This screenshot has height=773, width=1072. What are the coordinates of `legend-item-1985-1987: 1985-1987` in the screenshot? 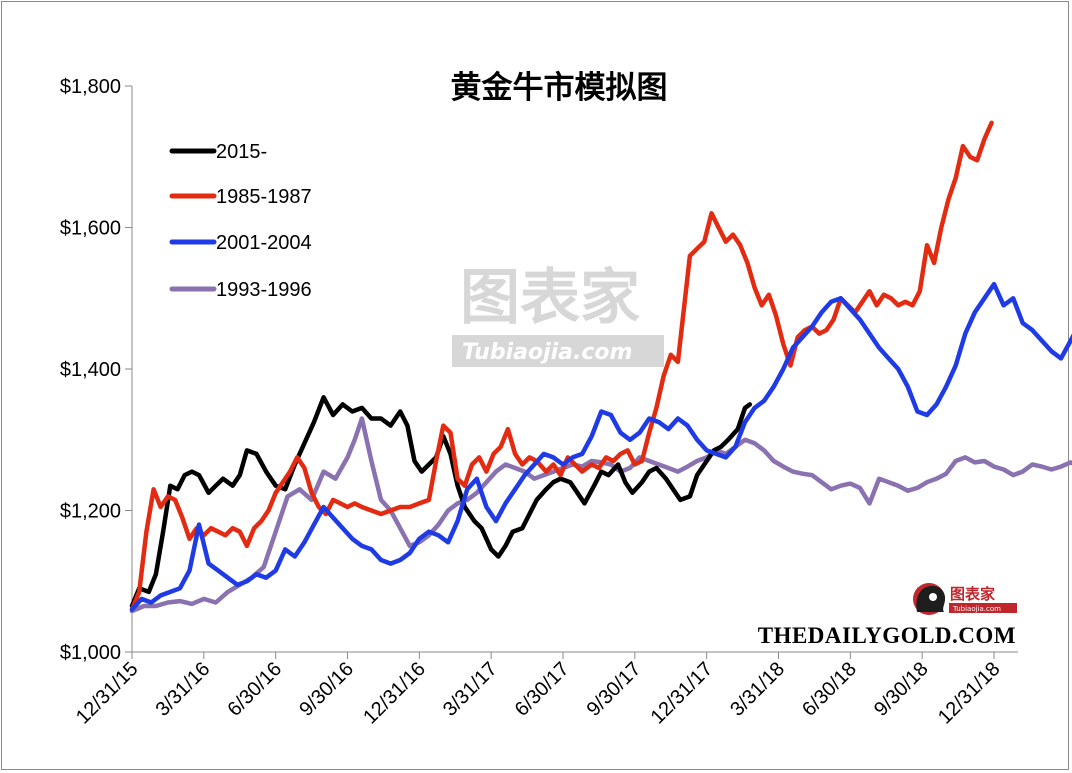 It's located at (240, 197).